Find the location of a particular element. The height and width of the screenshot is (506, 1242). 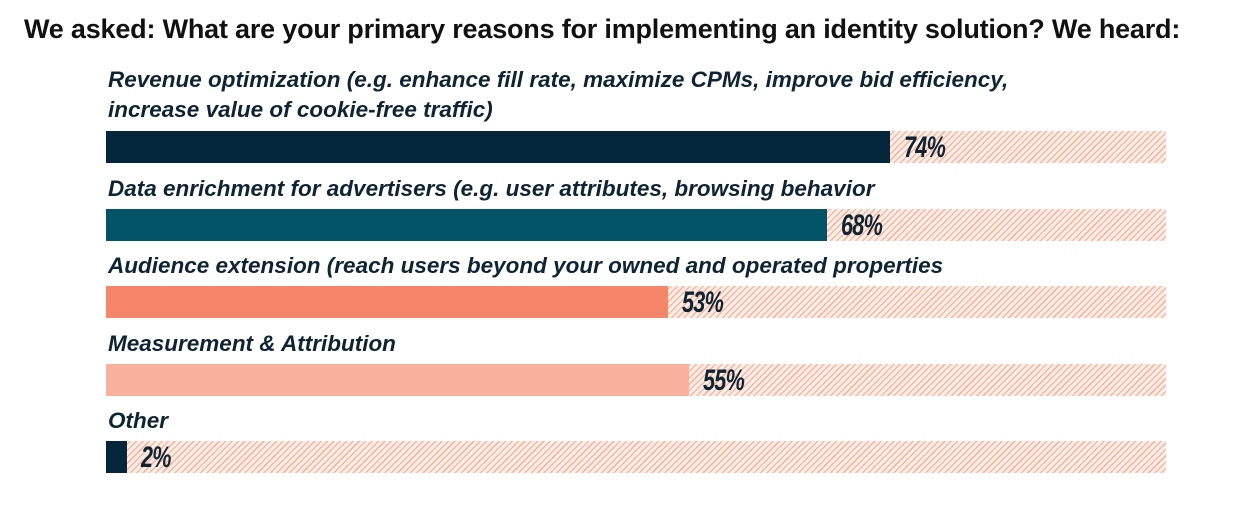

bar-label-measurement-attribution: Measurement & Attribution is located at coordinates (252, 343).